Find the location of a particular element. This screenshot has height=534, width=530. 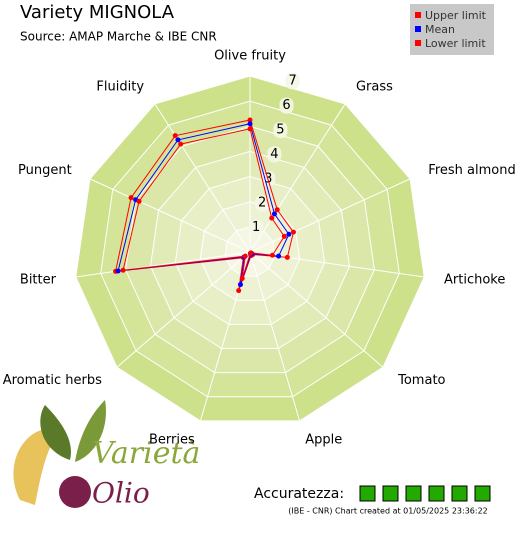

logo-olive is located at coordinates (75, 492).